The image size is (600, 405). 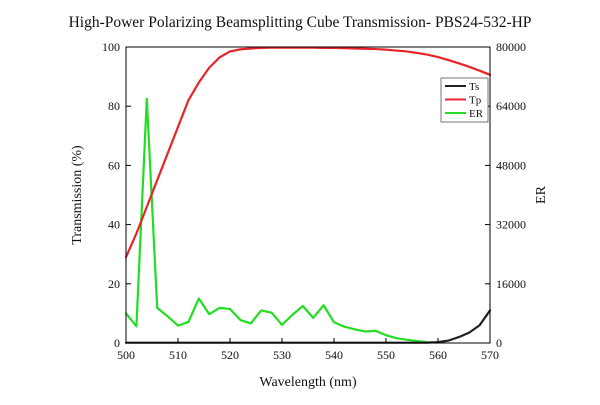 I want to click on y2-tick-label: 0, so click(x=499, y=343).